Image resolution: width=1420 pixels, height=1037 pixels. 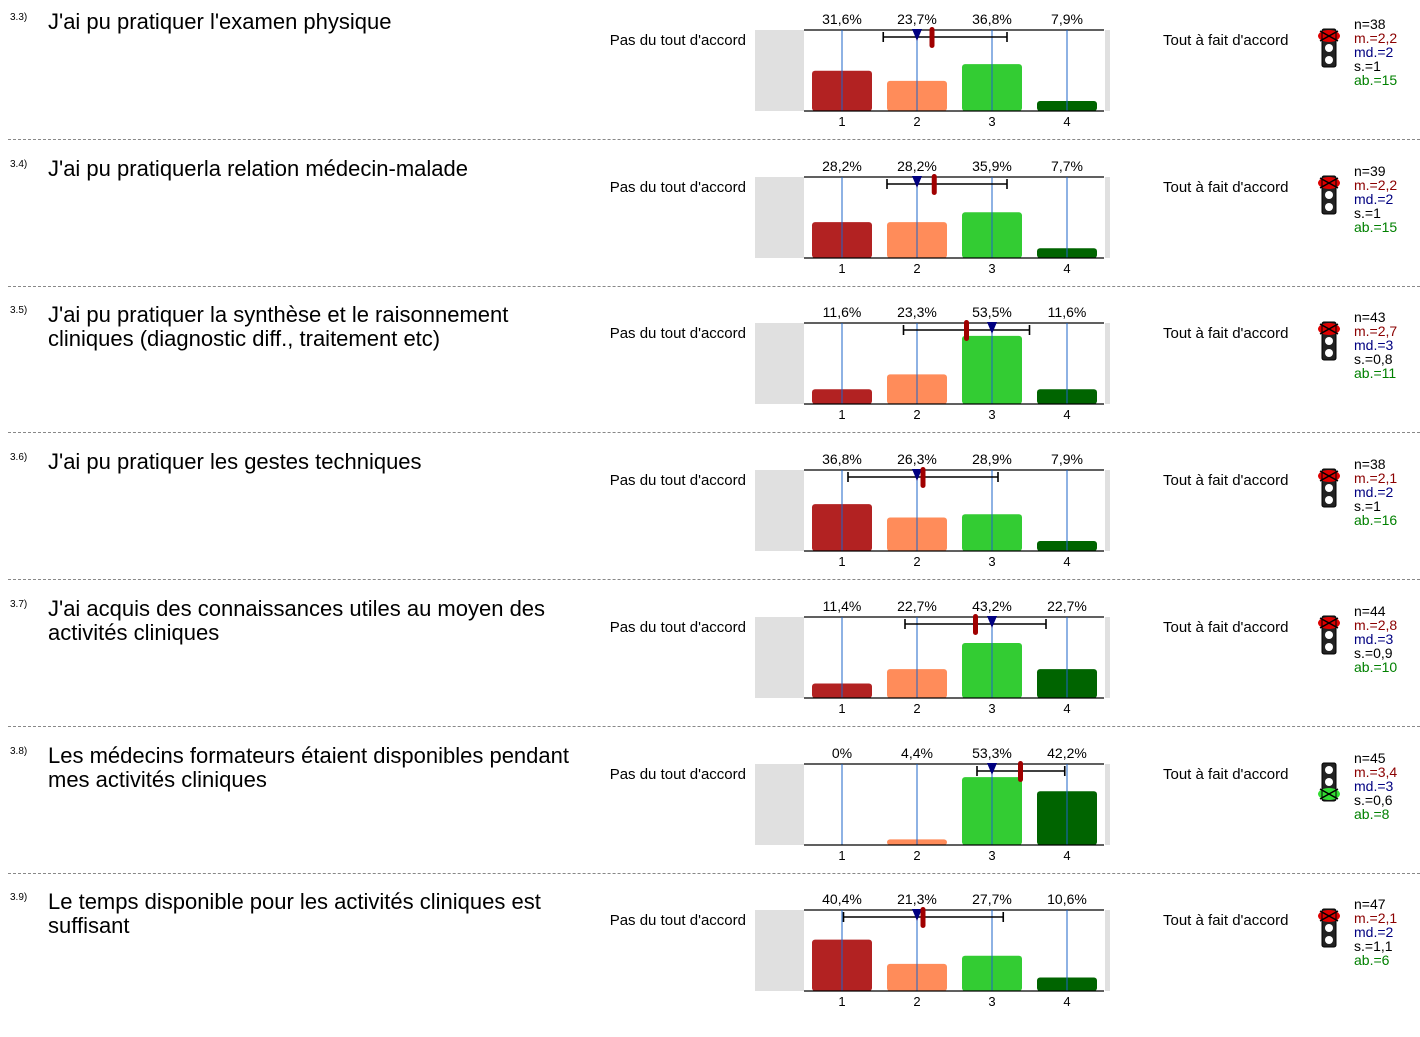 What do you see at coordinates (1373, 652) in the screenshot?
I see `stat-s: s.=0,9` at bounding box center [1373, 652].